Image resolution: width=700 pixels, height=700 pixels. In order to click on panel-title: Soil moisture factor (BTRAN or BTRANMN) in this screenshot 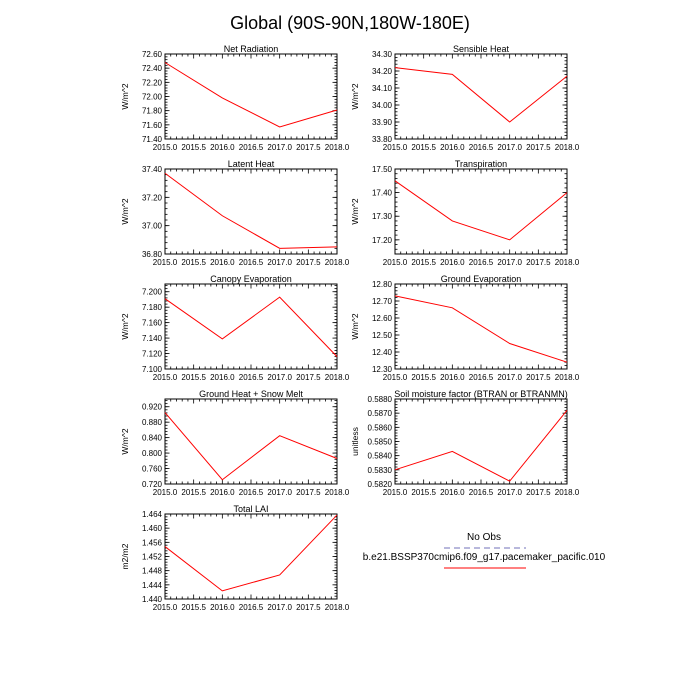, I will do `click(481, 394)`.